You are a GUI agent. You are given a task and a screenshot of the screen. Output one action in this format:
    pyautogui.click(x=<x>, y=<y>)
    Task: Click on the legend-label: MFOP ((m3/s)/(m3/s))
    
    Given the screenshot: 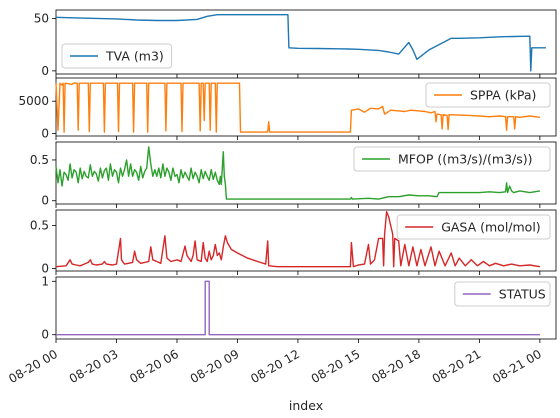 What is the action you would take?
    pyautogui.click(x=465, y=159)
    